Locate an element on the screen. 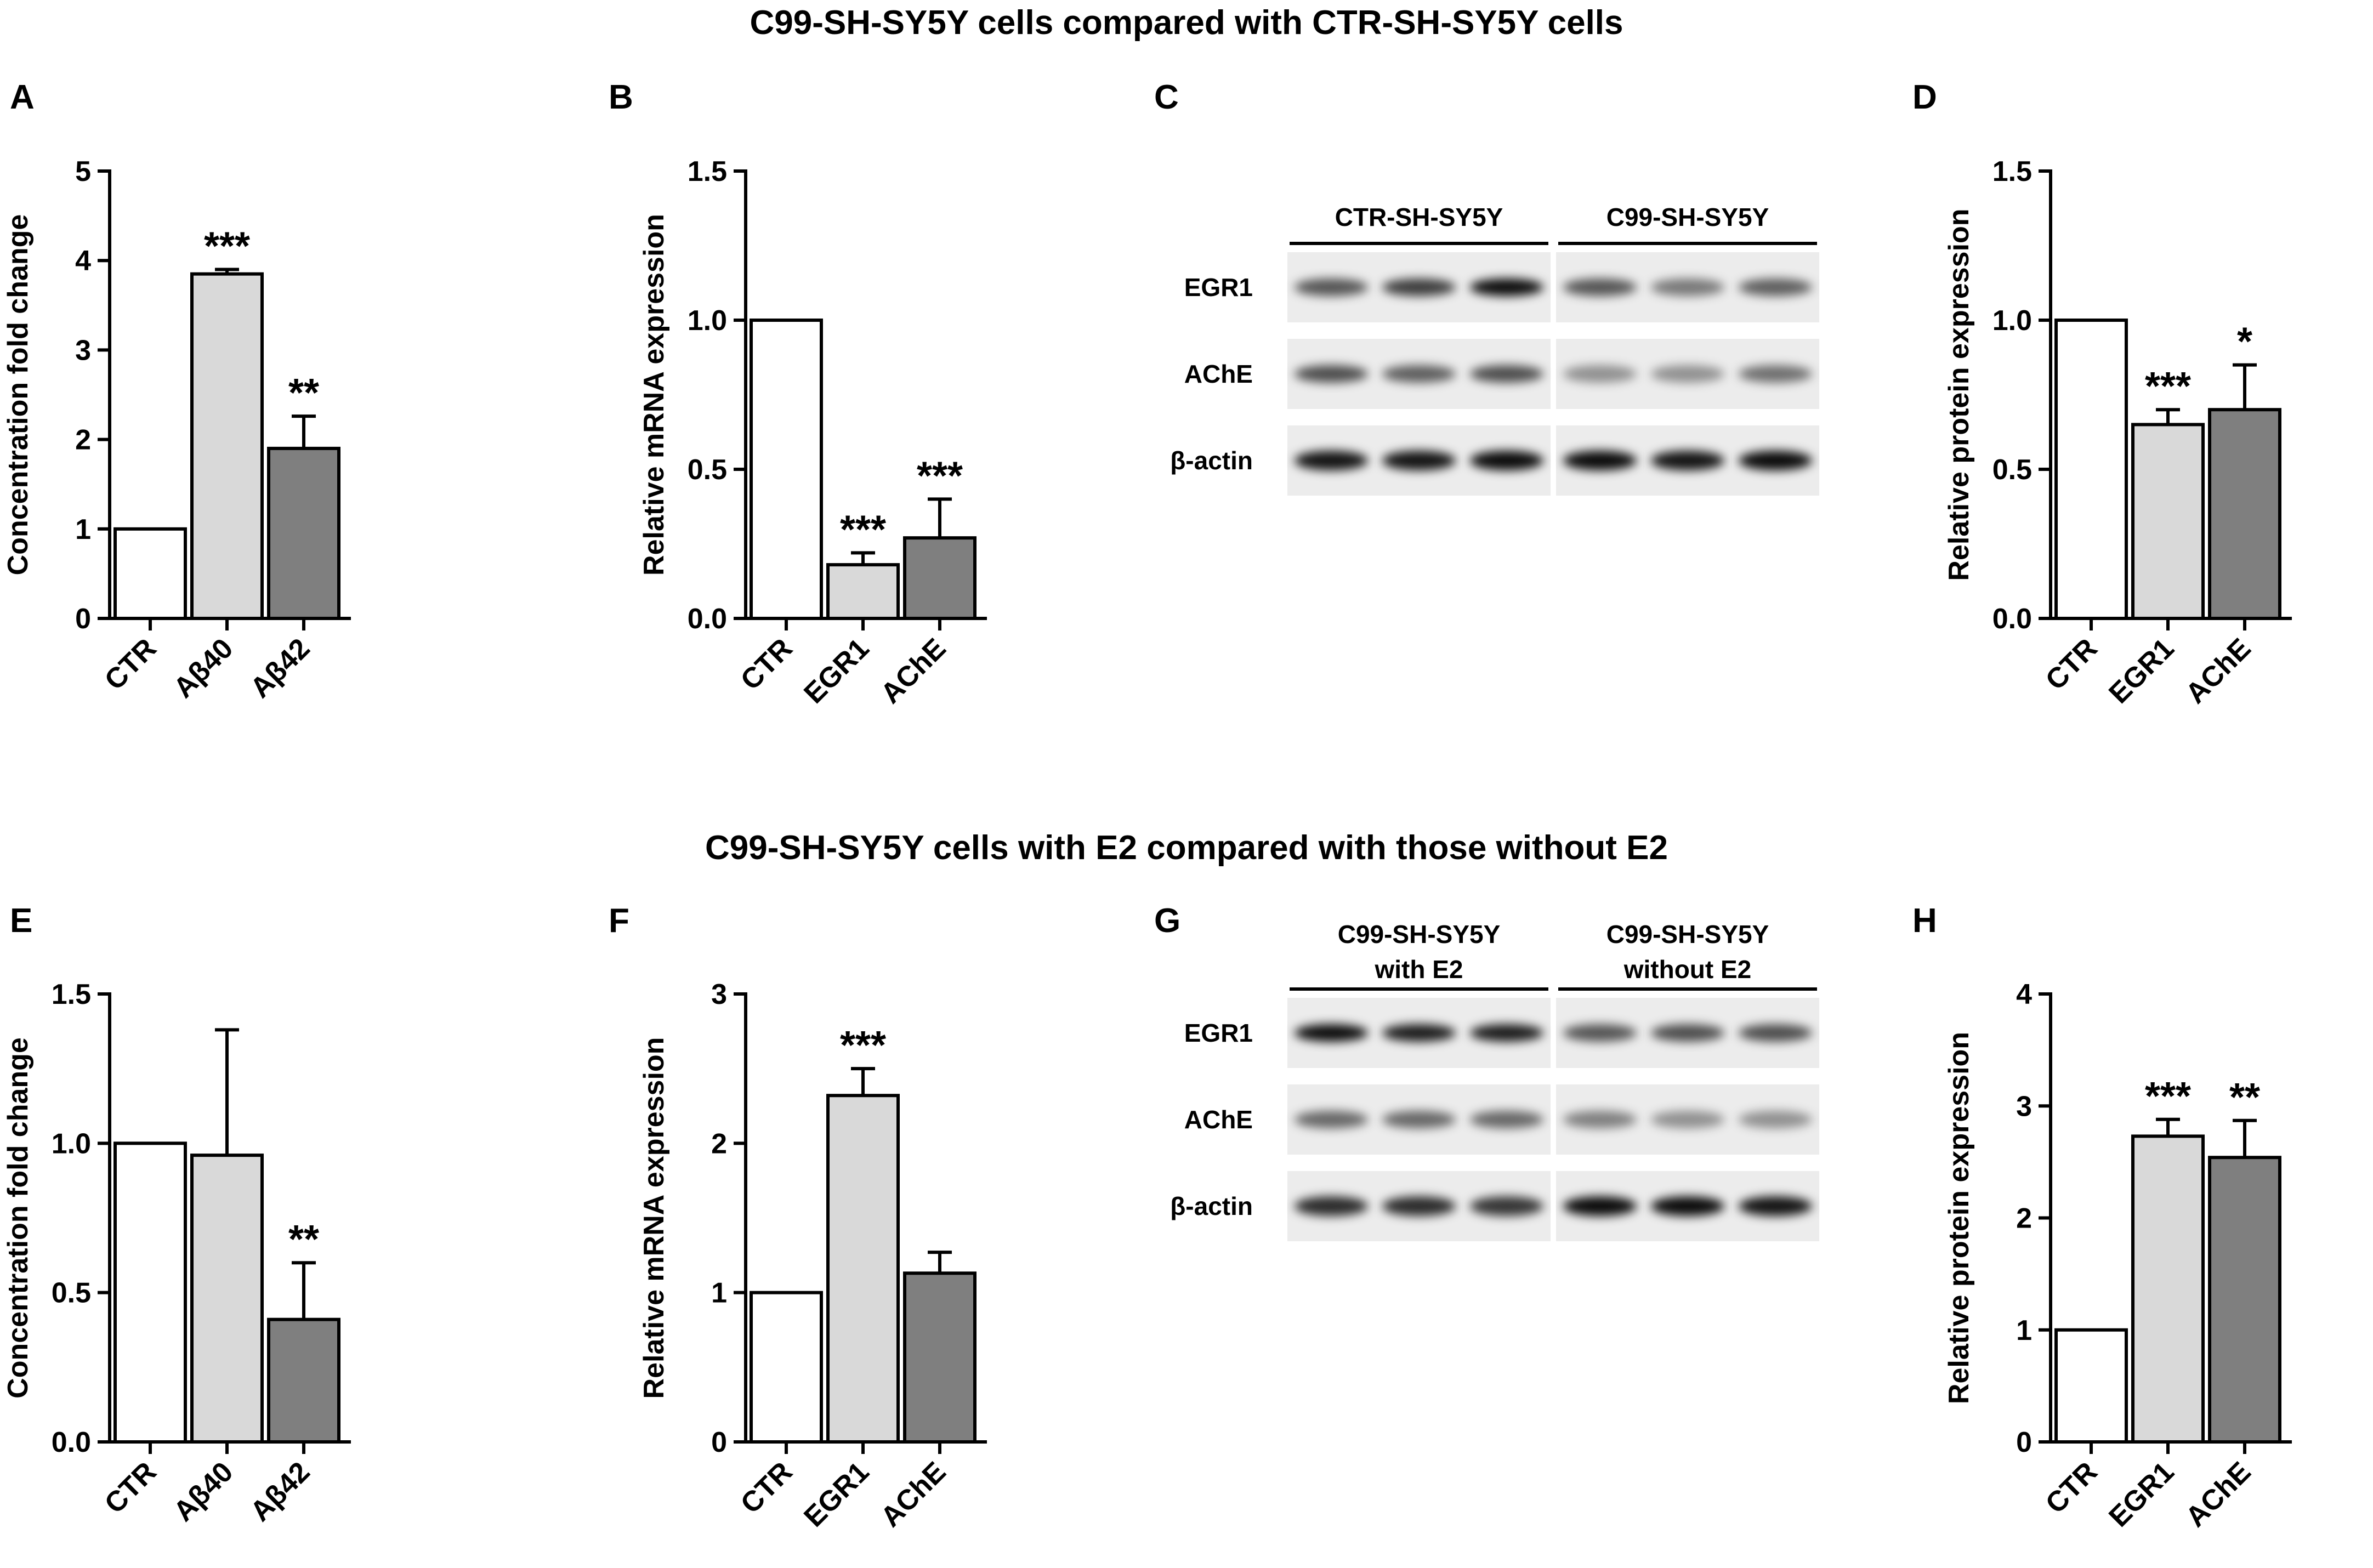 This screenshot has height=1568, width=2373. blot-row-label: AChE is located at coordinates (1218, 374).